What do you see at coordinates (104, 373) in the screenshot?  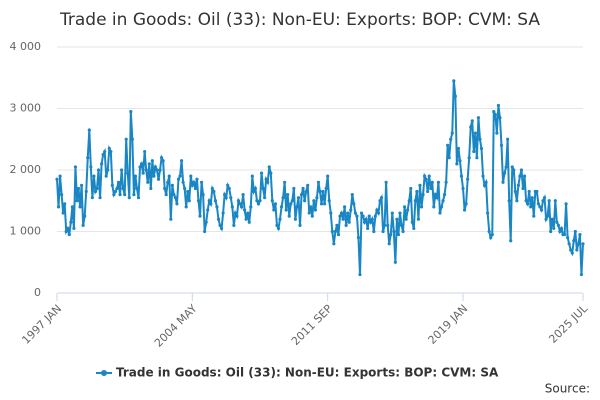 I see `legend-marker` at bounding box center [104, 373].